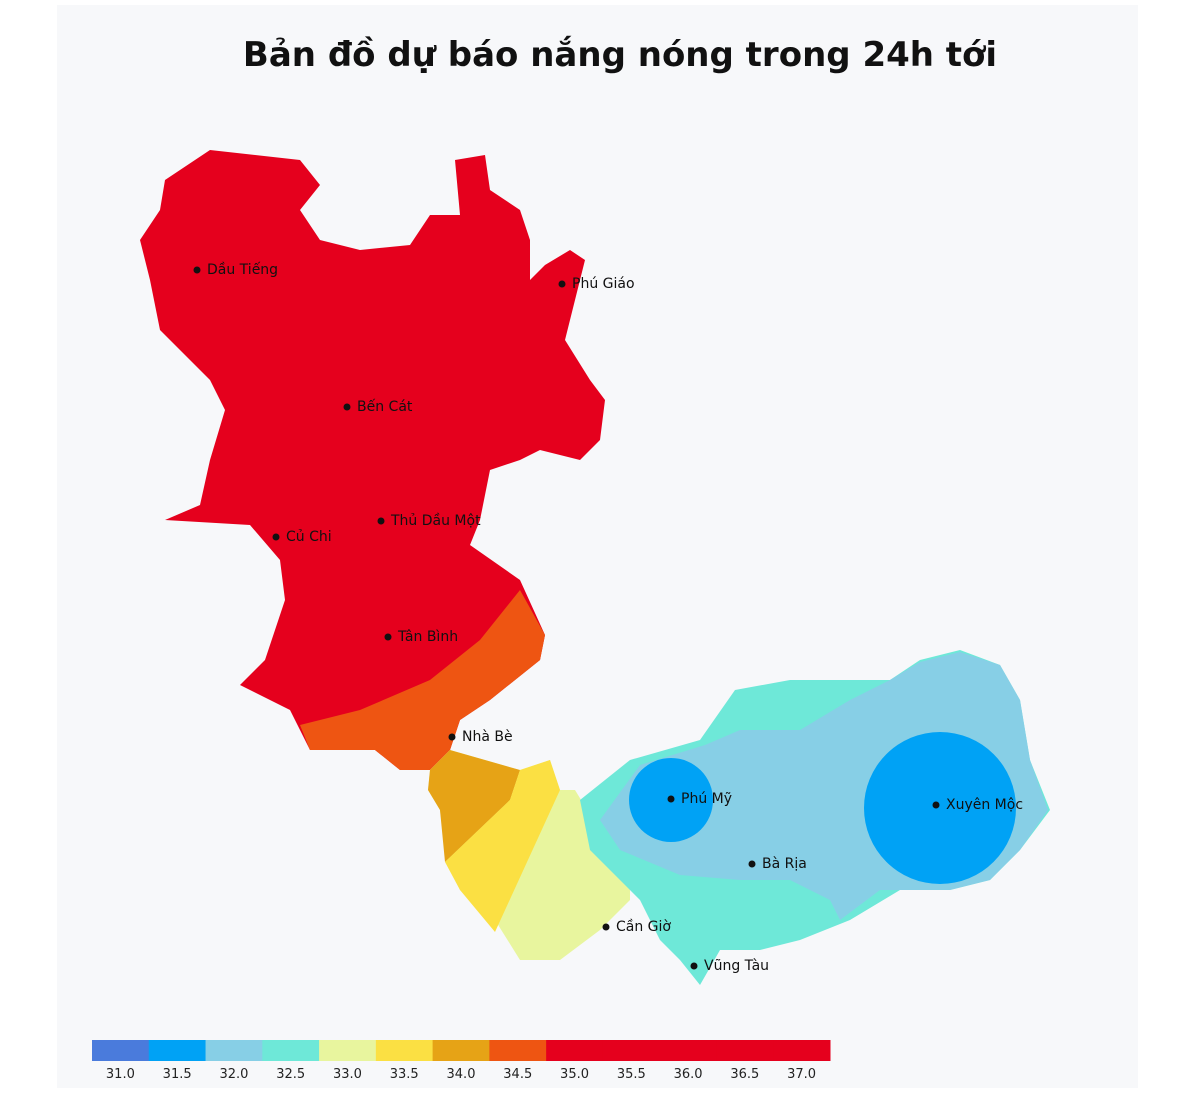  I want to click on place-label: Cần Giờ, so click(643, 927).